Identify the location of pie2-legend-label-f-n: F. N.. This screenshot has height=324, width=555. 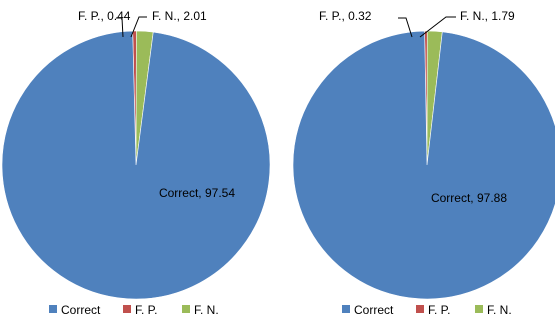
(499, 310).